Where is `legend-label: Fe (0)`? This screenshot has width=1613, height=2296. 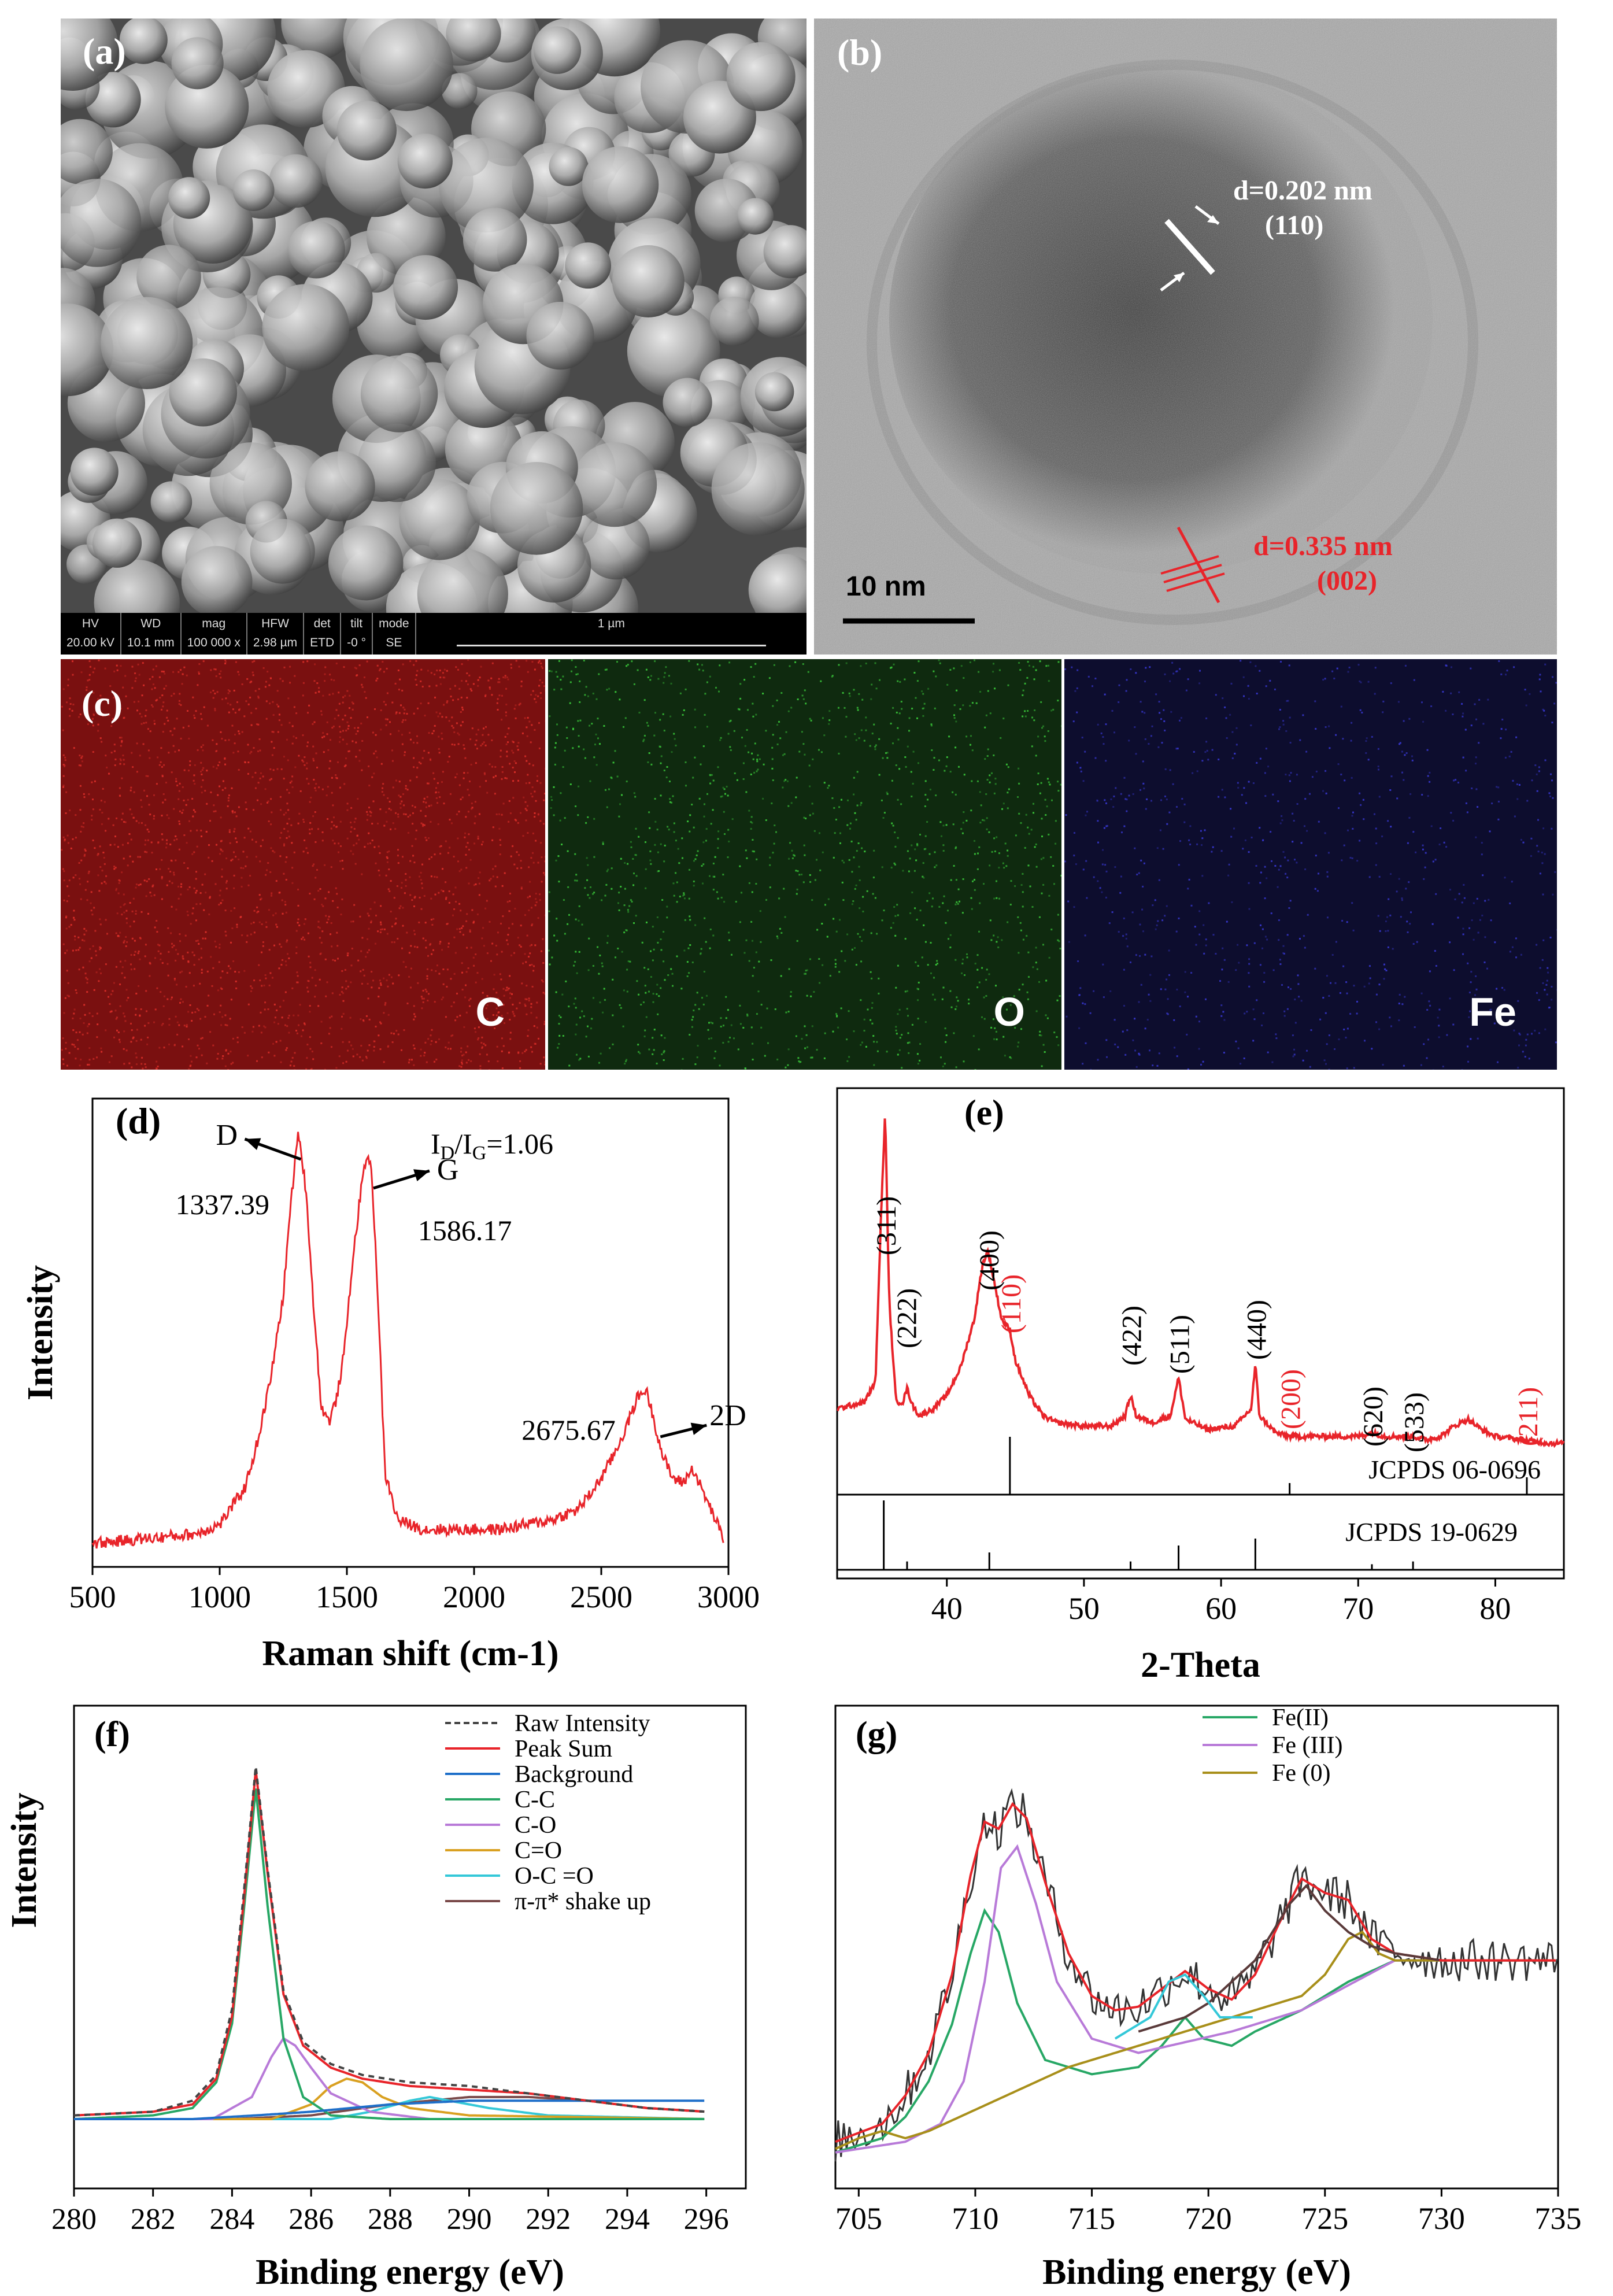
legend-label: Fe (0) is located at coordinates (1301, 1773).